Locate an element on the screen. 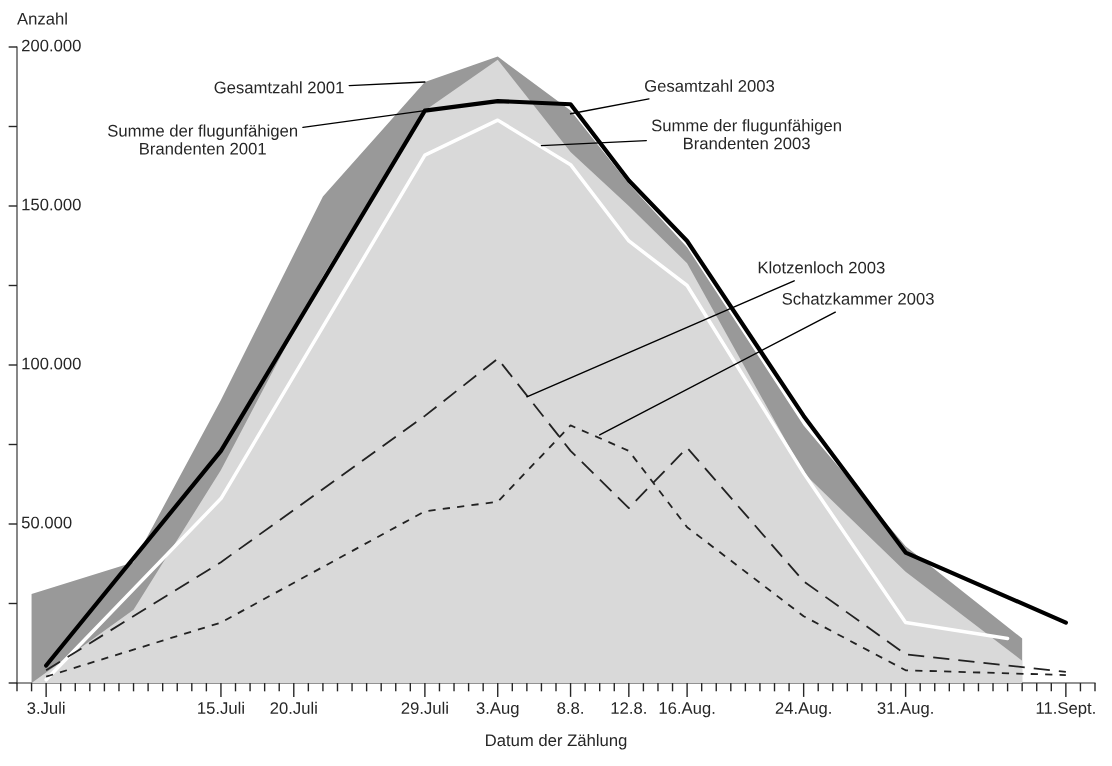 Image resolution: width=1112 pixels, height=766 pixels. x-tick-label: 24.Aug. is located at coordinates (803, 710).